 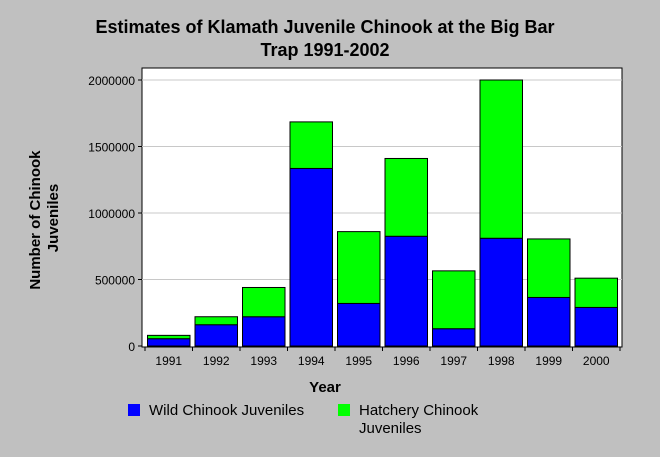 I want to click on bar-hatchery-1999, so click(x=549, y=268).